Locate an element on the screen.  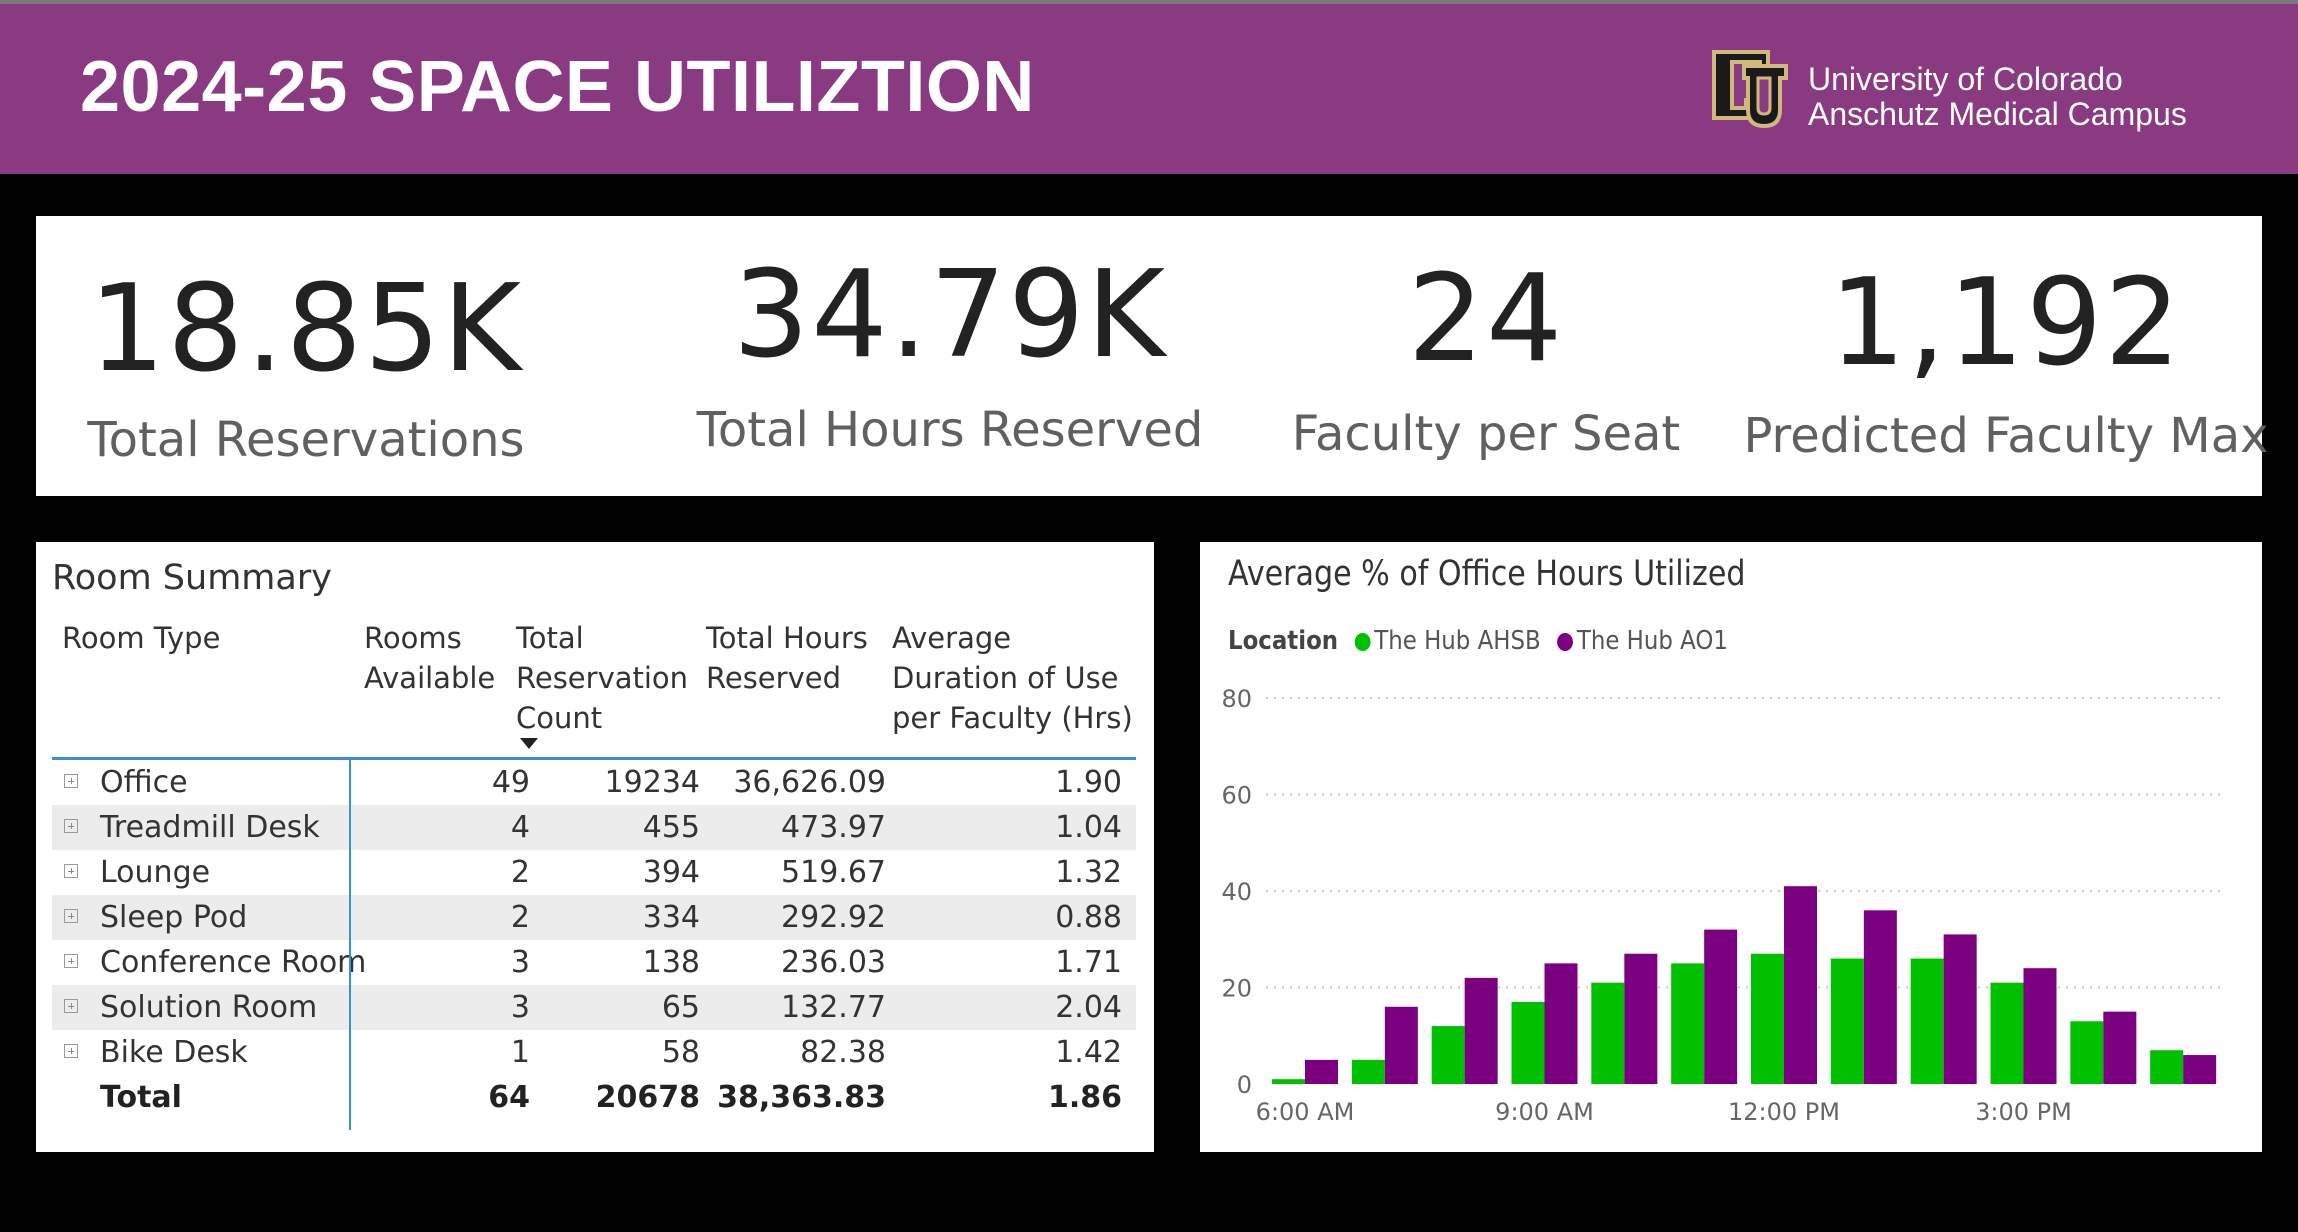
sort-descending-icon is located at coordinates (529, 743).